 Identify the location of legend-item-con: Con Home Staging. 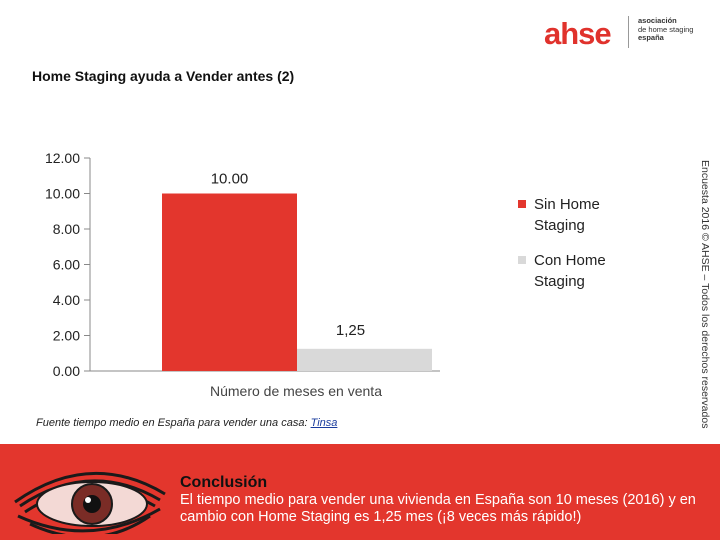
(583, 271).